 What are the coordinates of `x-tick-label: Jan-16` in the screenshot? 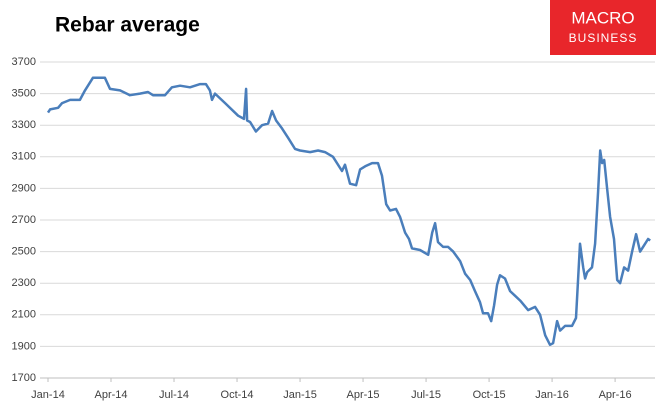 It's located at (552, 395).